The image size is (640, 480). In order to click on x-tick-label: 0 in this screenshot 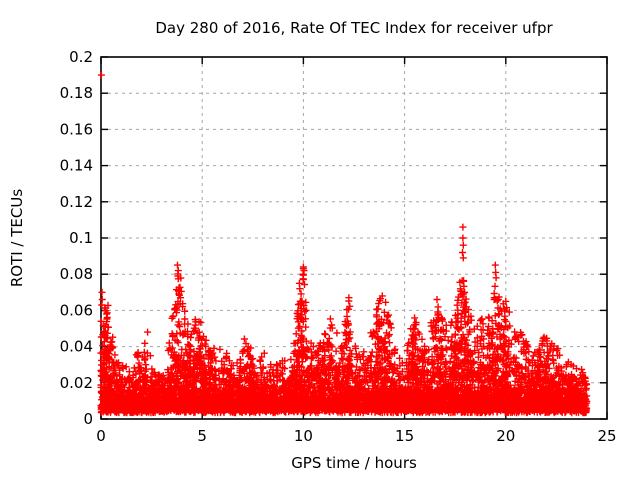, I will do `click(101, 436)`.